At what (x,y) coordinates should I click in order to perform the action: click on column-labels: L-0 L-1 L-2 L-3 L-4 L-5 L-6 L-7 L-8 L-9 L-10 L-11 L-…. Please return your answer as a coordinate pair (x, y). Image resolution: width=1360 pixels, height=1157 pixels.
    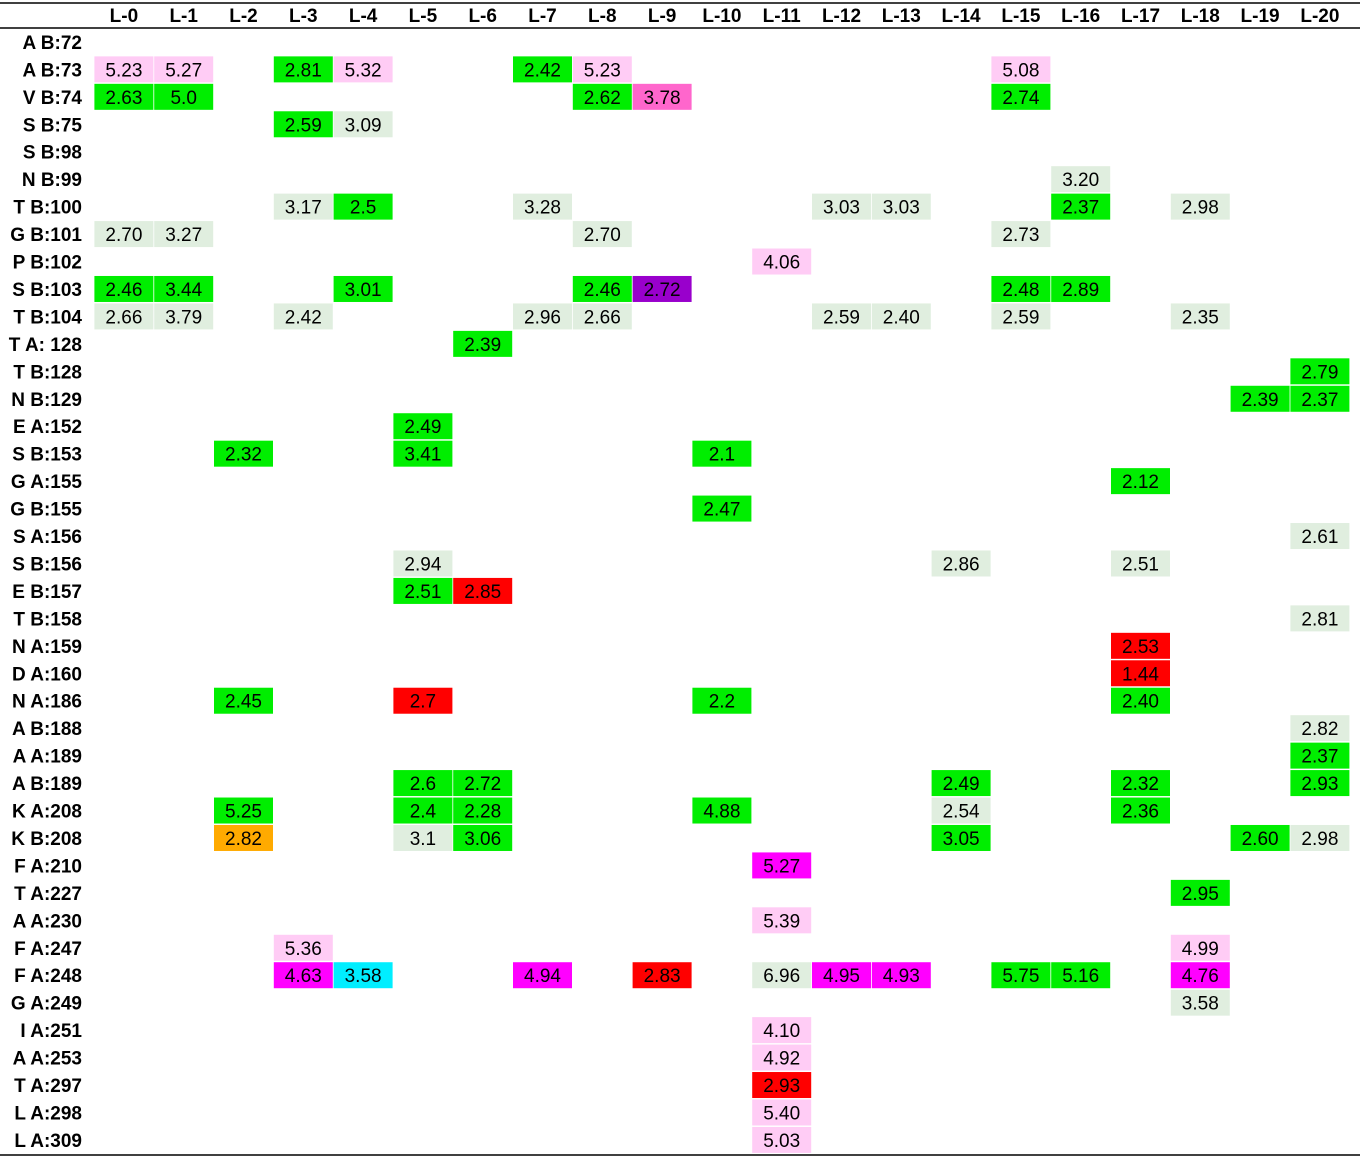
    Looking at the image, I should click on (725, 16).